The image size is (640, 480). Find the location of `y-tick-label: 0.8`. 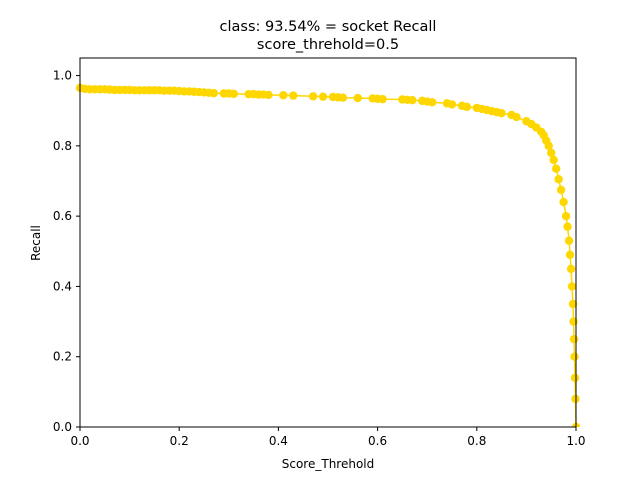

y-tick-label: 0.8 is located at coordinates (62, 146).